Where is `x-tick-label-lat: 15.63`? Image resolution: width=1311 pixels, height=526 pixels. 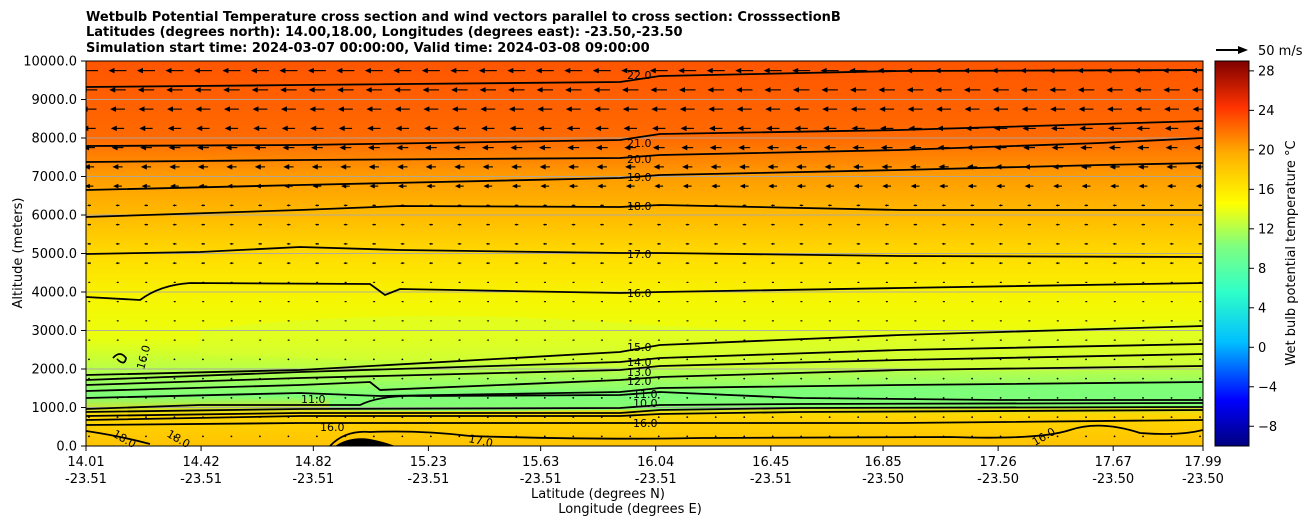 x-tick-label-lat: 15.63 is located at coordinates (540, 462).